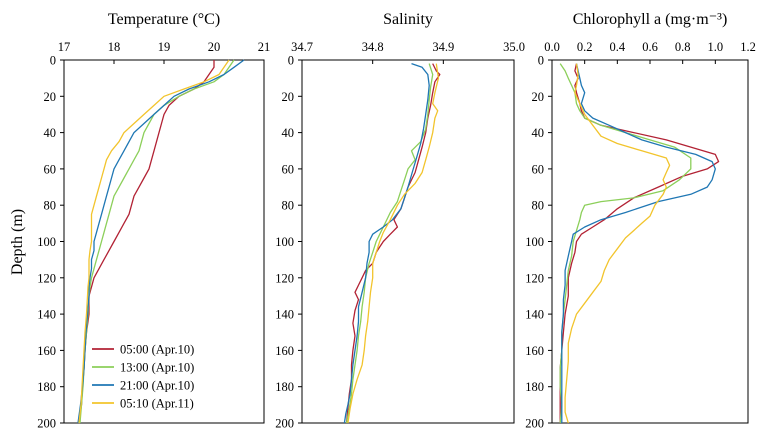  What do you see at coordinates (46, 387) in the screenshot?
I see `temperature-depth-tick-label: 180` at bounding box center [46, 387].